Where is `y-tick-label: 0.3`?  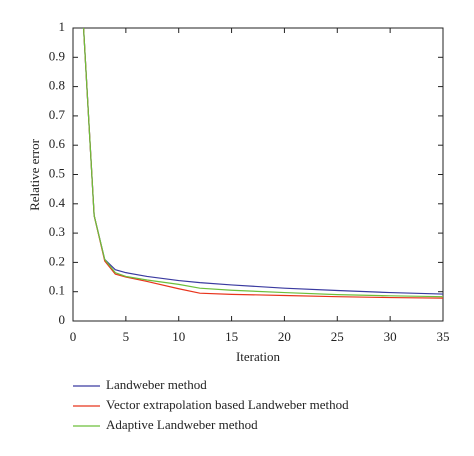
y-tick-label: 0.3 is located at coordinates (57, 231).